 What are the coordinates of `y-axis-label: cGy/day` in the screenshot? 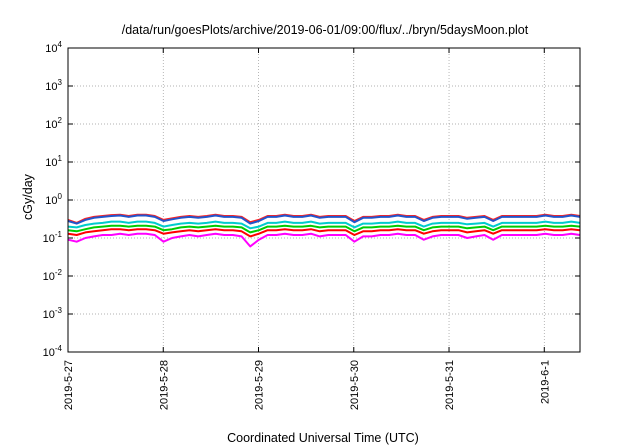 It's located at (28, 196).